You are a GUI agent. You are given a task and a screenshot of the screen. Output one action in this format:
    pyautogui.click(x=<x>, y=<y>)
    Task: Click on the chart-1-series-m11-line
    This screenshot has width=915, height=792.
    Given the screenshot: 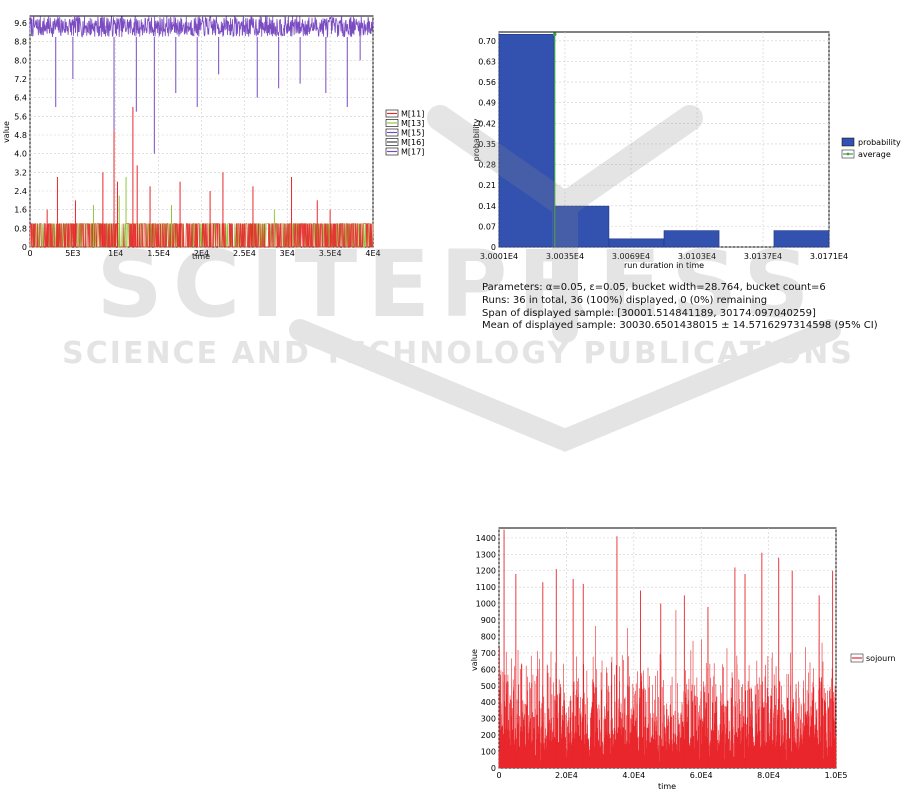 What is the action you would take?
    pyautogui.click(x=201, y=235)
    